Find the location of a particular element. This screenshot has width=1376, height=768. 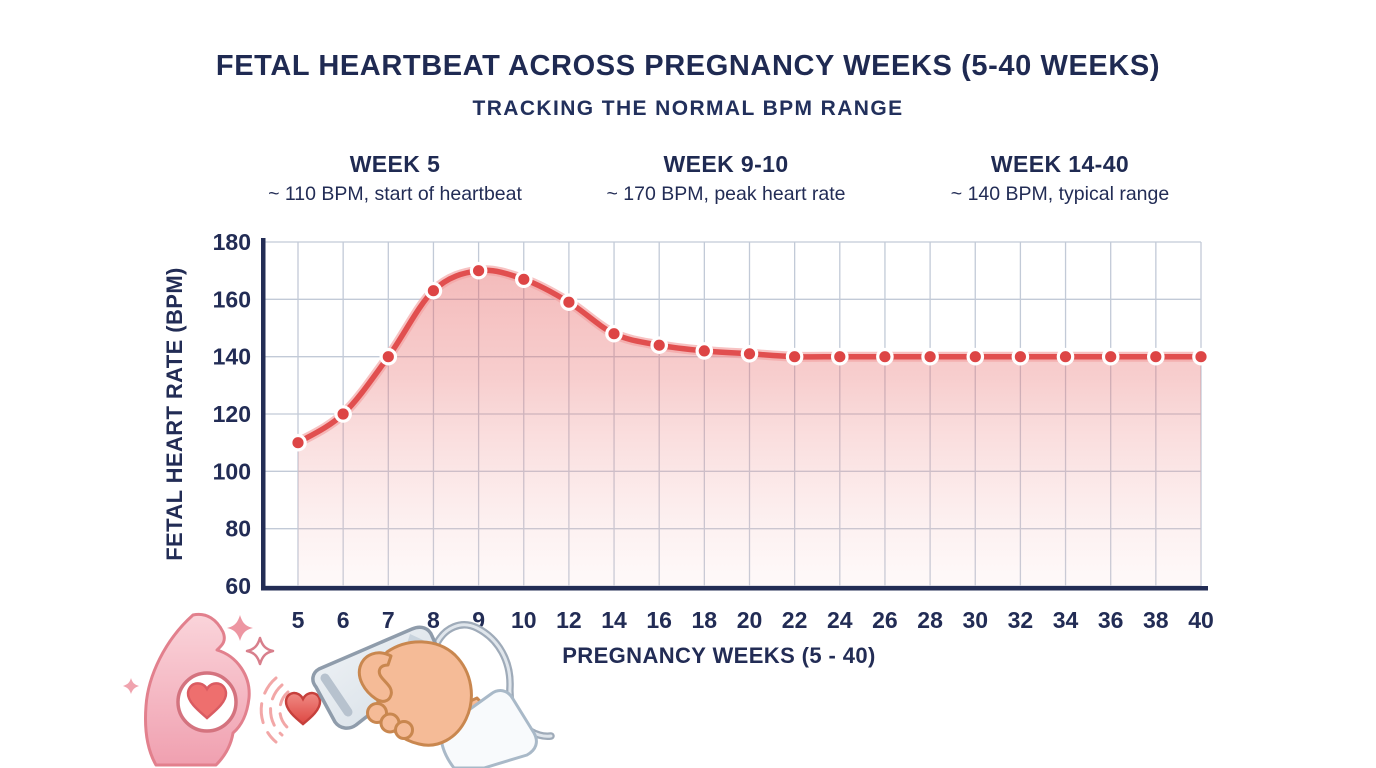

sparkle-star-icon is located at coordinates (240, 628).